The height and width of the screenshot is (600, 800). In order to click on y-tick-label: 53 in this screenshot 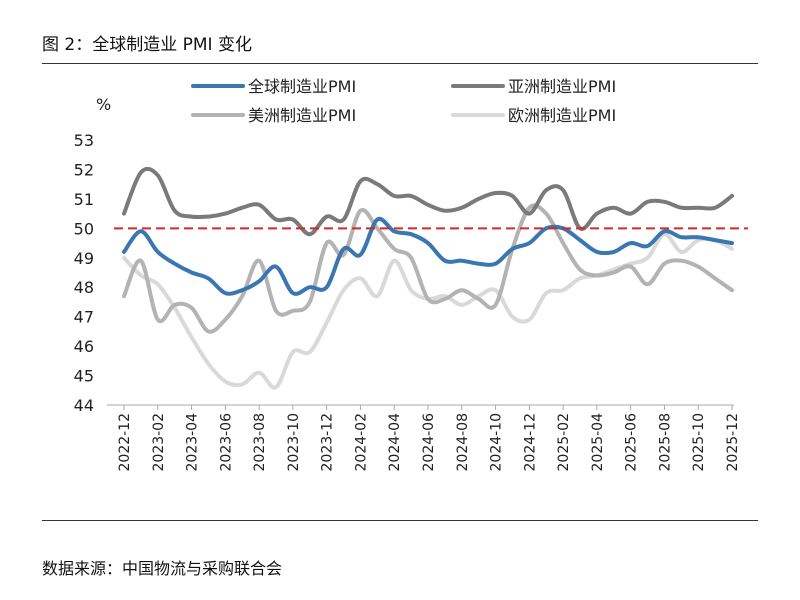, I will do `click(84, 140)`.